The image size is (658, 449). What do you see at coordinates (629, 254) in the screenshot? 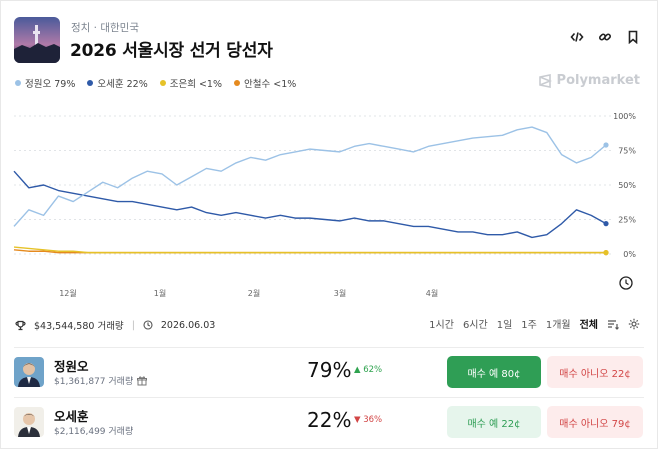
I see `y-tick-label: 0%` at bounding box center [629, 254].